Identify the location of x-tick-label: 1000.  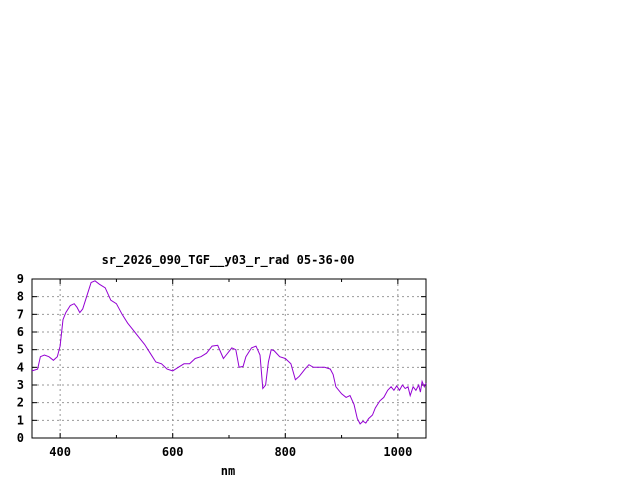
(397, 452).